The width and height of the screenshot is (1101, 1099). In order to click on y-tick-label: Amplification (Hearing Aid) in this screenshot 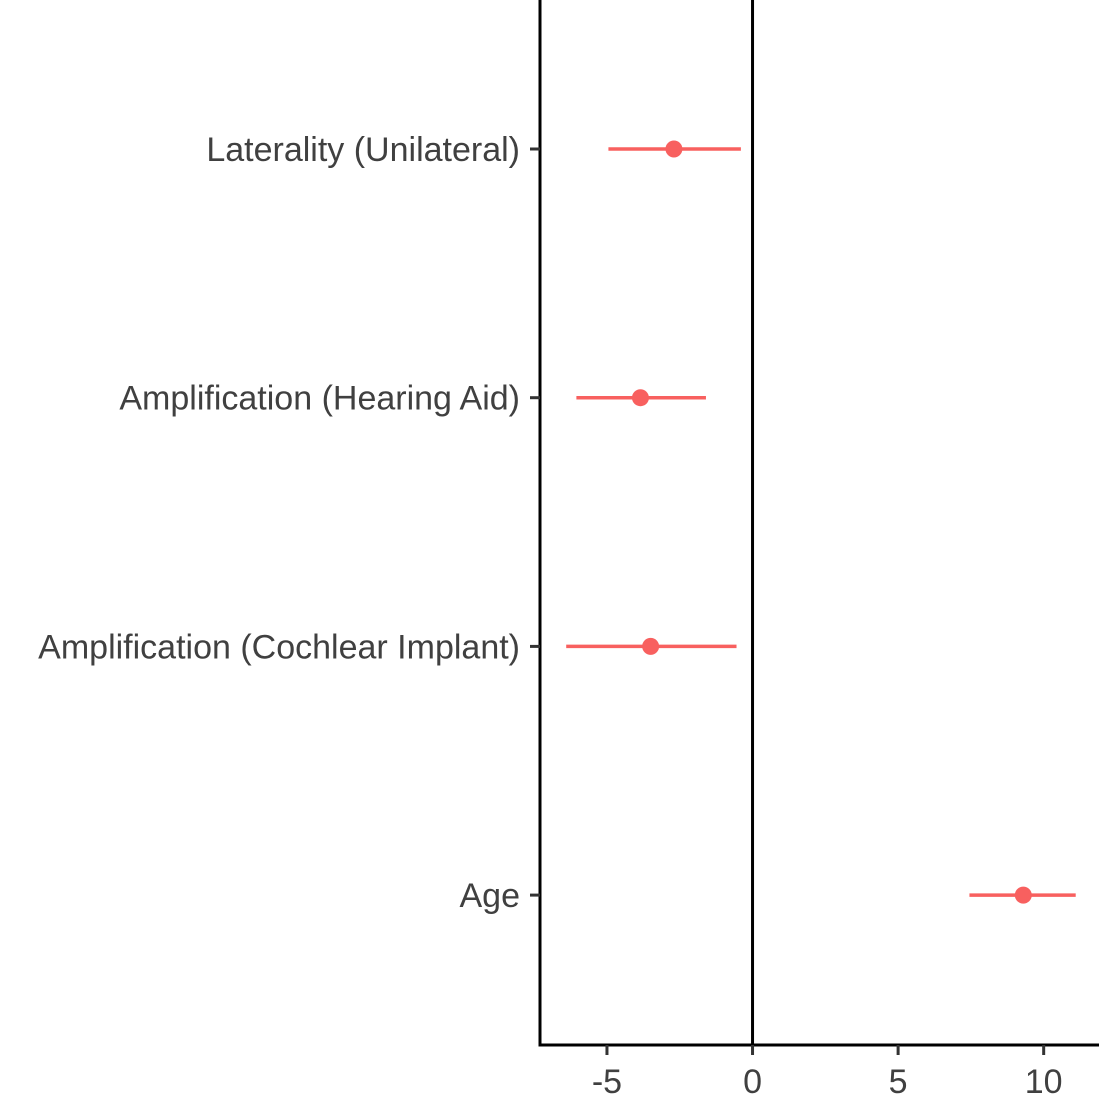, I will do `click(319, 399)`.